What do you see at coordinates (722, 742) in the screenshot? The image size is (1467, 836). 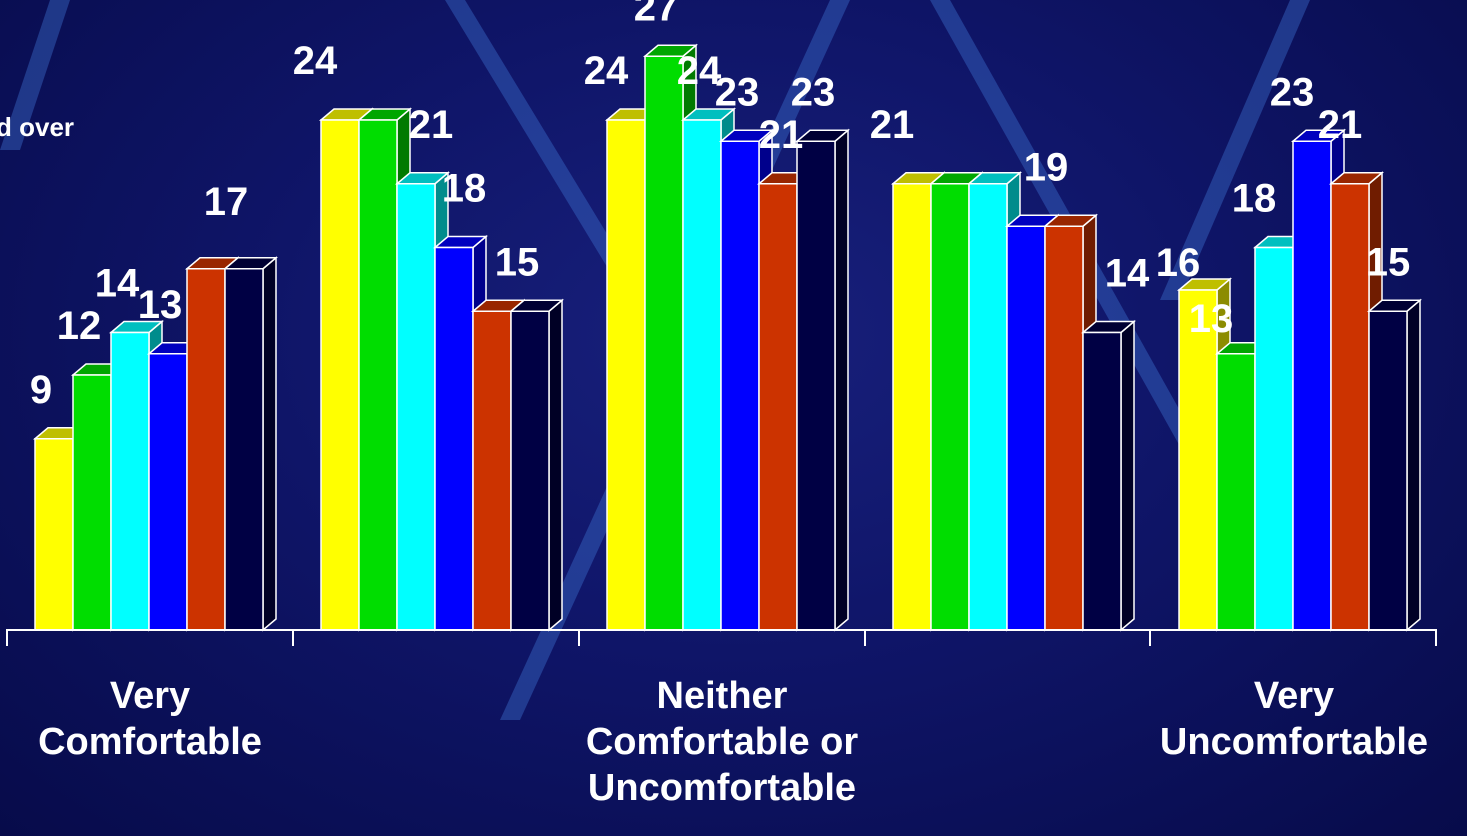 I see `category-label: Comfortable or` at bounding box center [722, 742].